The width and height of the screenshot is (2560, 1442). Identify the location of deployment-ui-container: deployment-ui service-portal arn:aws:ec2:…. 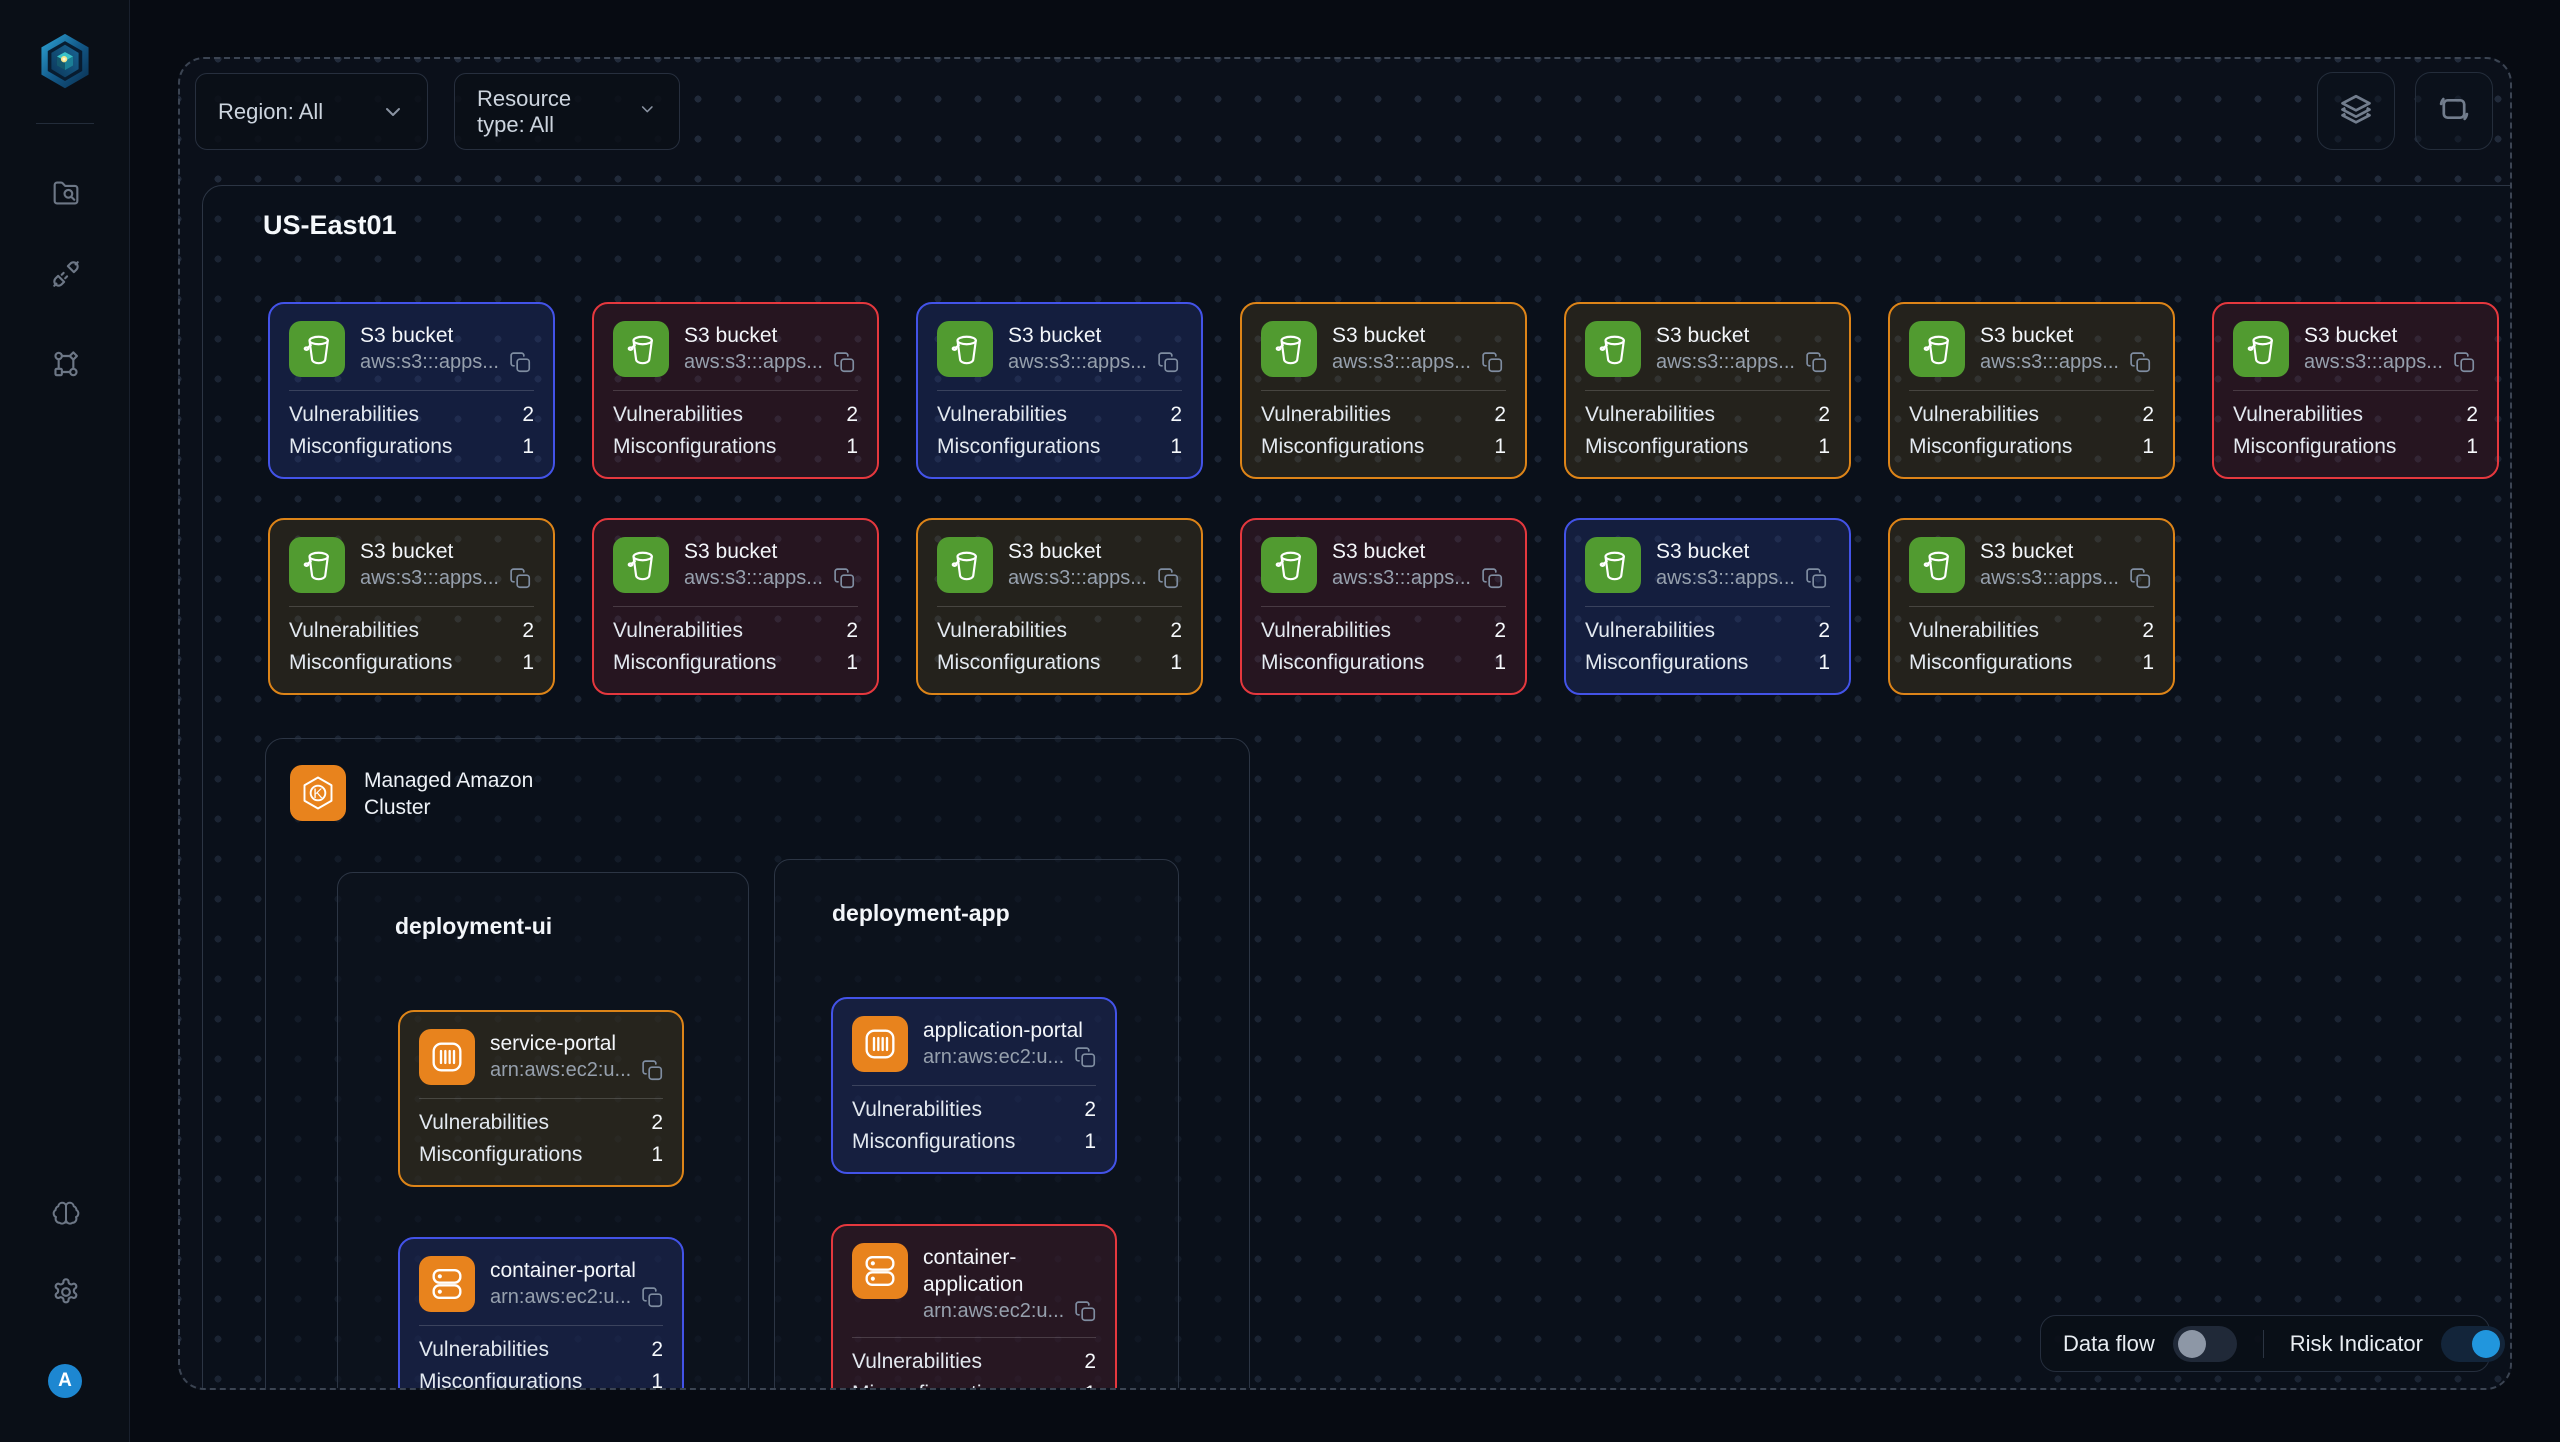
(543, 1131).